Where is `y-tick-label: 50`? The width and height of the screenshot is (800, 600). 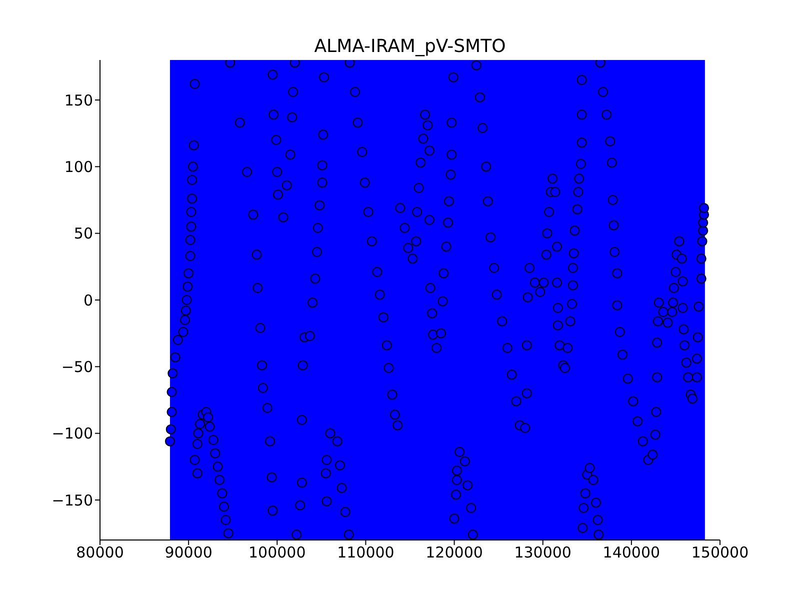 y-tick-label: 50 is located at coordinates (83, 233).